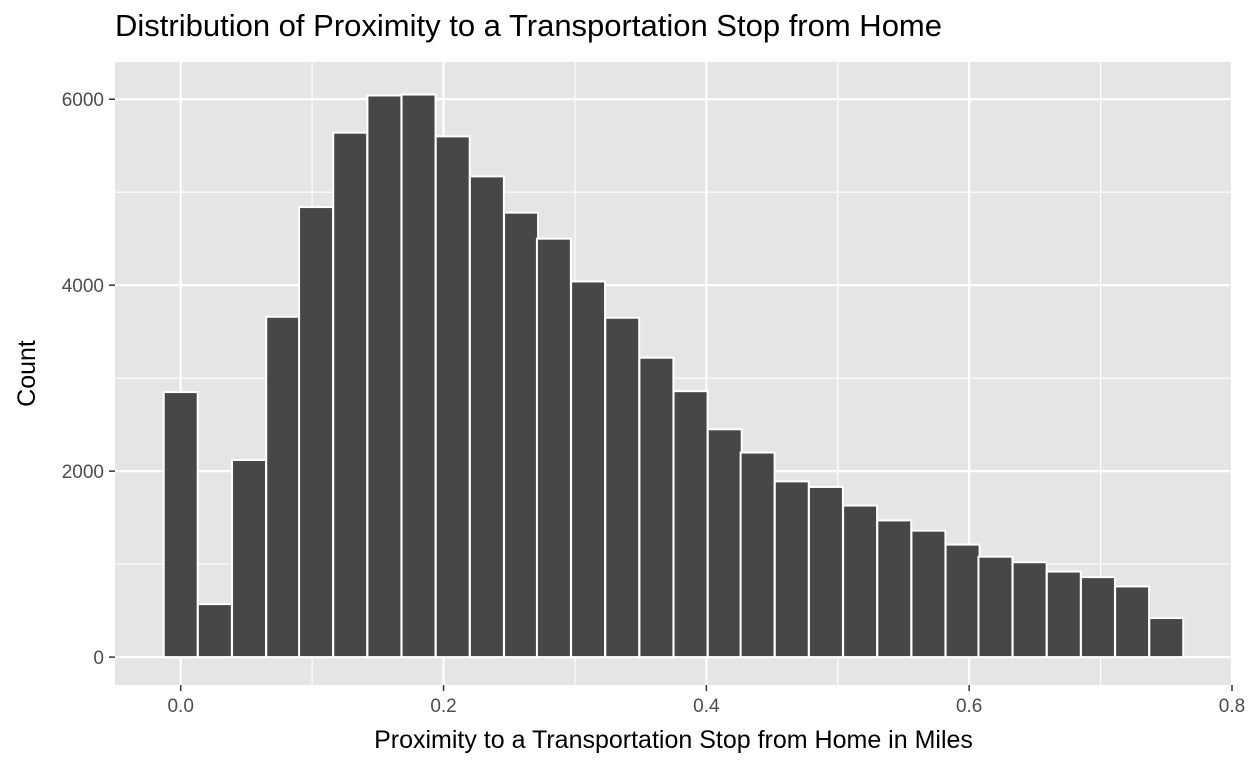 This screenshot has height=768, width=1248. I want to click on x-axis: 0.0 0.2 0.4 0.6 0.8, so click(706, 701).